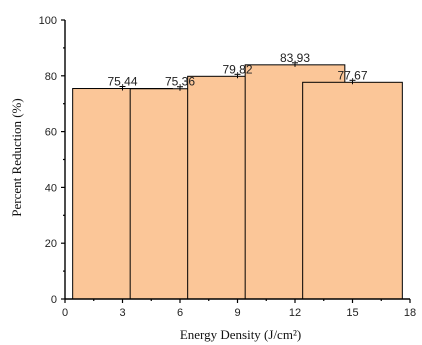 This screenshot has width=422, height=345. What do you see at coordinates (352, 75) in the screenshot?
I see `data-label: 77,67` at bounding box center [352, 75].